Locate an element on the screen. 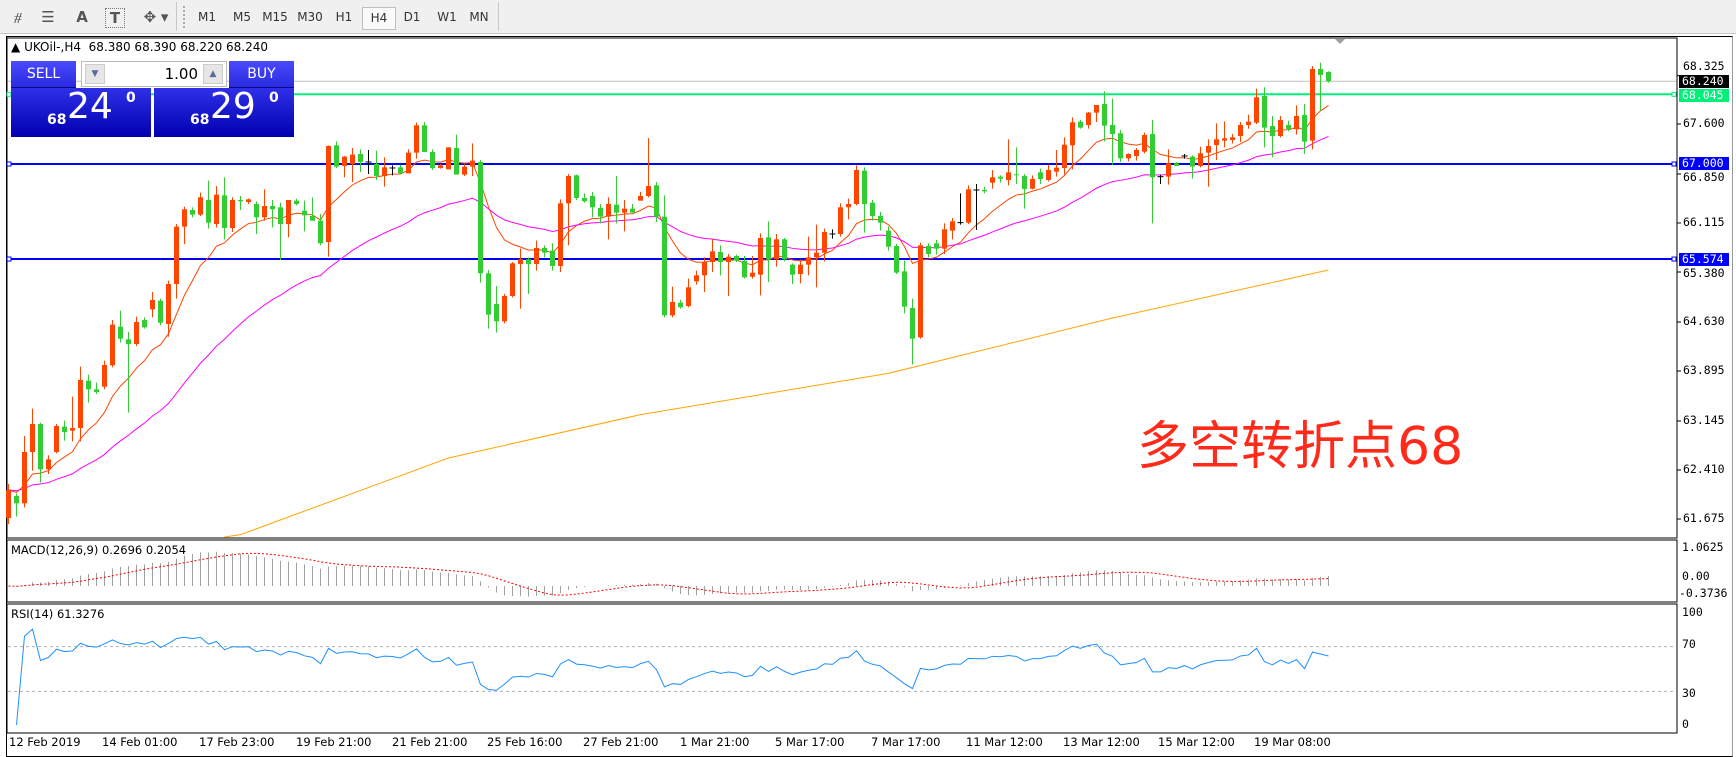 The image size is (1736, 757). timeframe-m5: M5 is located at coordinates (242, 17).